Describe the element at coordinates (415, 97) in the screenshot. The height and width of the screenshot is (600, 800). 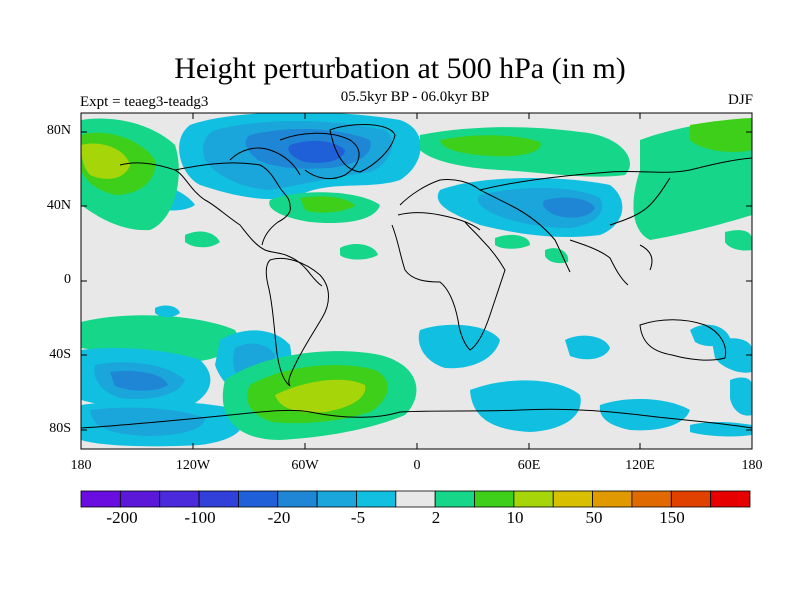
I see `map-subtitle: 05.5kyr BP - 06.0kyr BP` at that location.